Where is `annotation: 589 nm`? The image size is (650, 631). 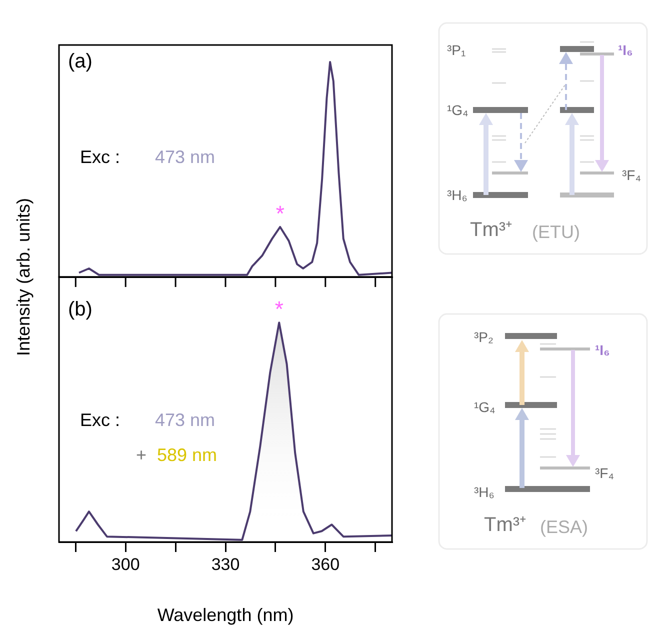
annotation: 589 nm is located at coordinates (187, 454).